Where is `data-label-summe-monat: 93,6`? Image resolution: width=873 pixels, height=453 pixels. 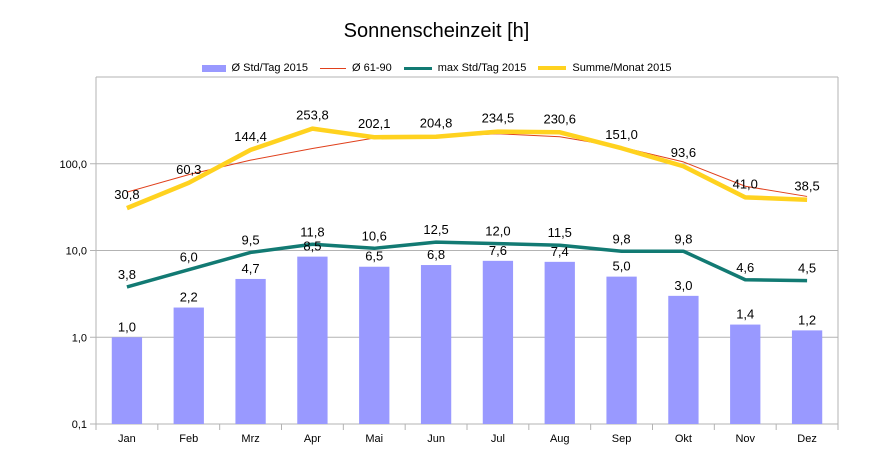 data-label-summe-monat: 93,6 is located at coordinates (683, 152).